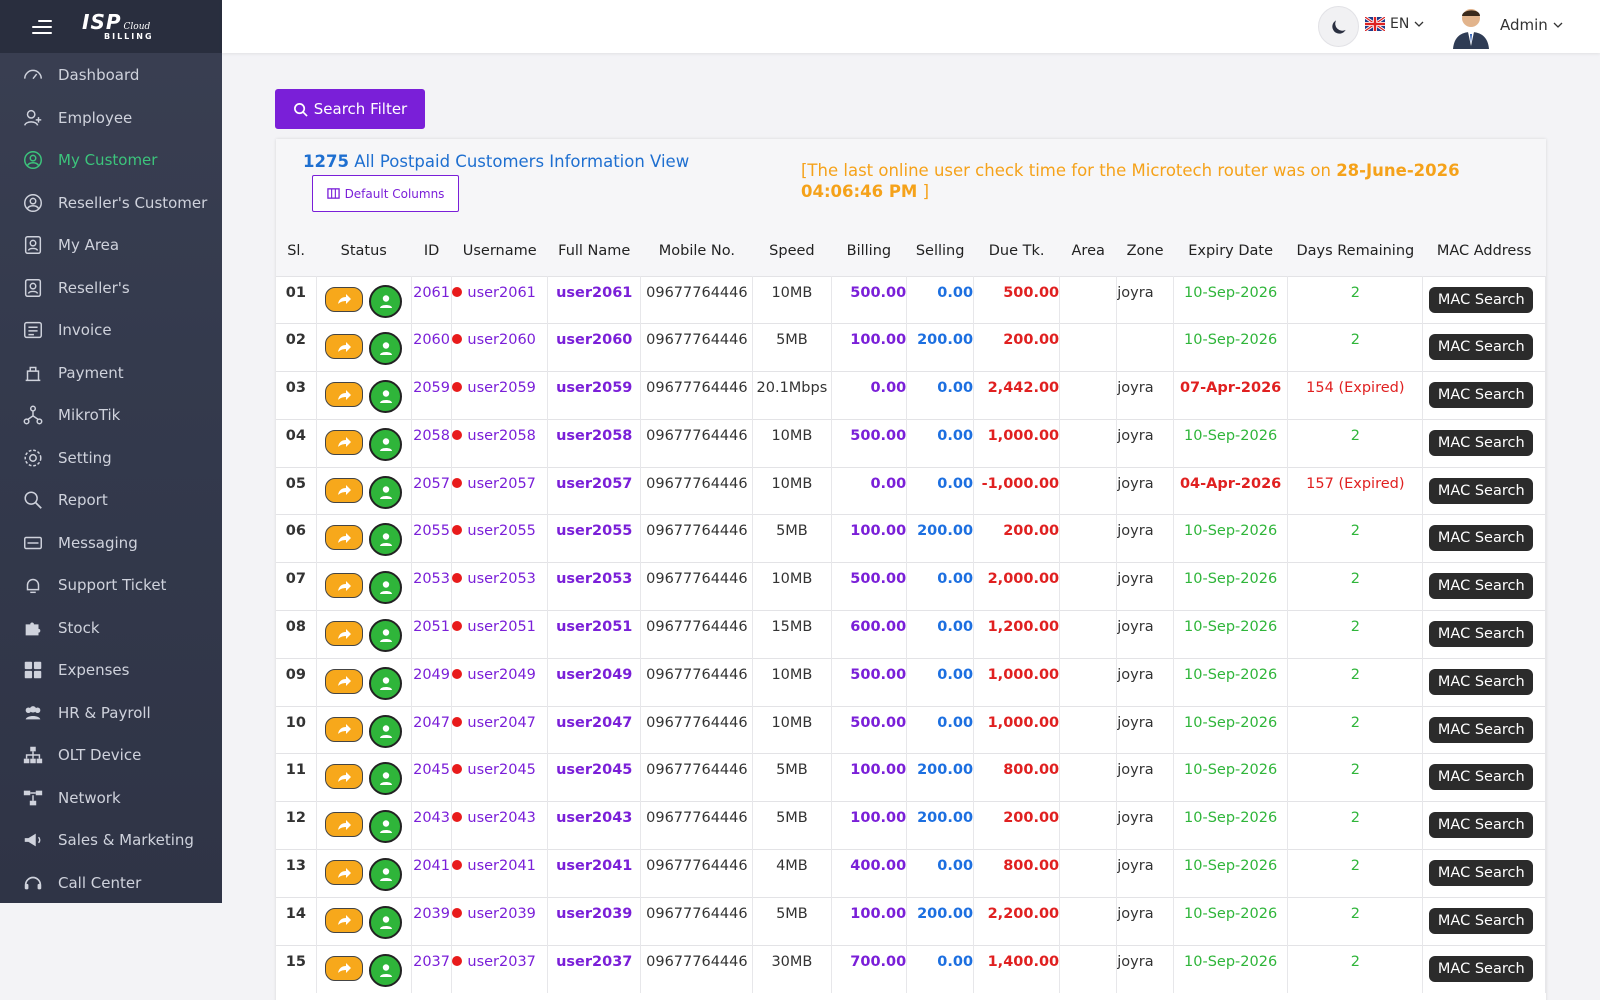 This screenshot has height=1000, width=1600. Describe the element at coordinates (594, 634) in the screenshot. I see `full-name-cell: user2051` at that location.